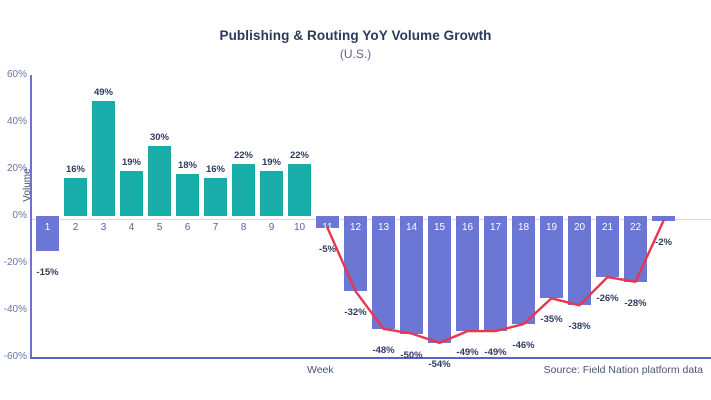  I want to click on bar-value-label-5: 30%, so click(159, 137).